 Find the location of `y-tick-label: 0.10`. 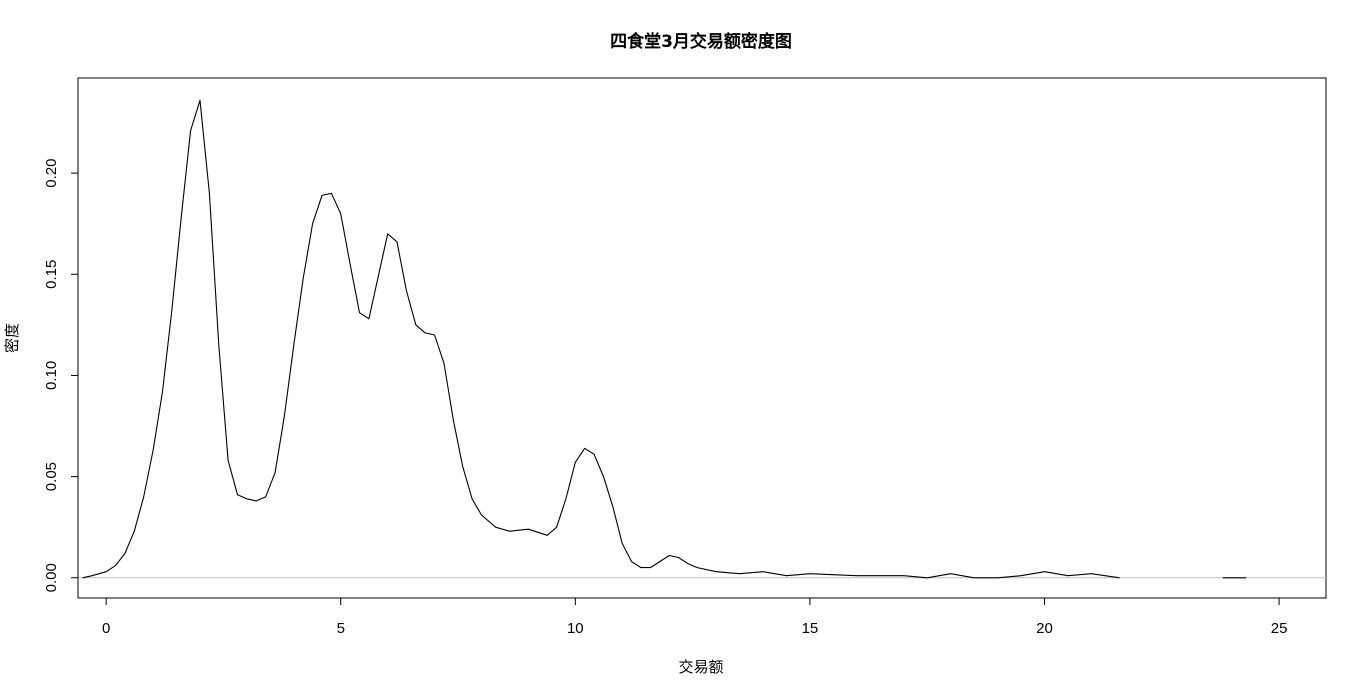

y-tick-label: 0.10 is located at coordinates (51, 375).